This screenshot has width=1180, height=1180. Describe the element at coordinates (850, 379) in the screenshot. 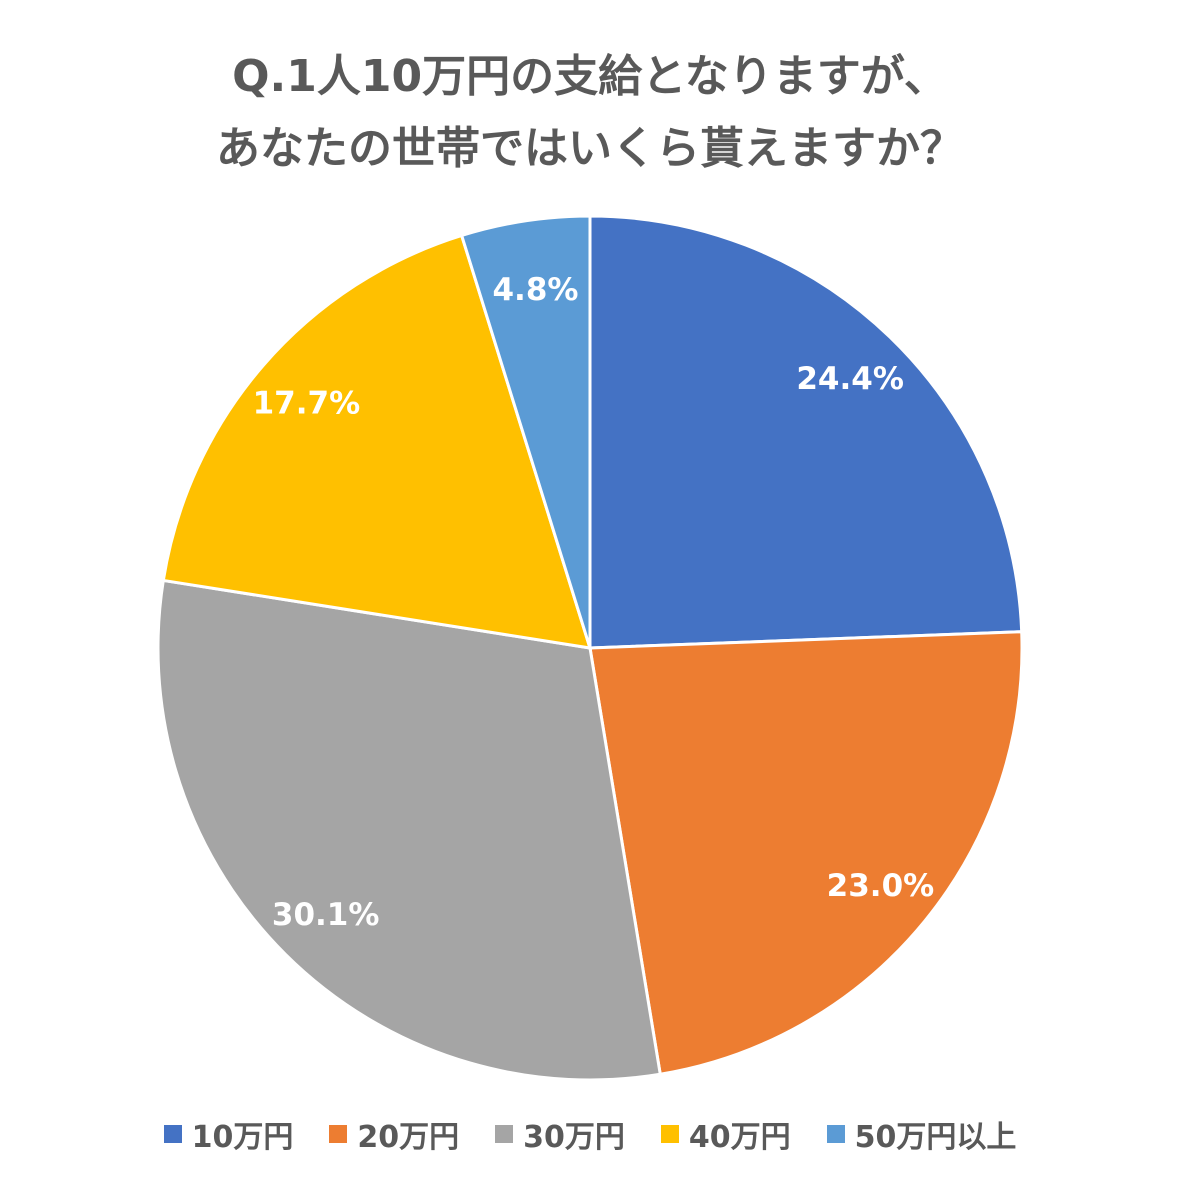

I see `data-label-1: 24.4%` at that location.